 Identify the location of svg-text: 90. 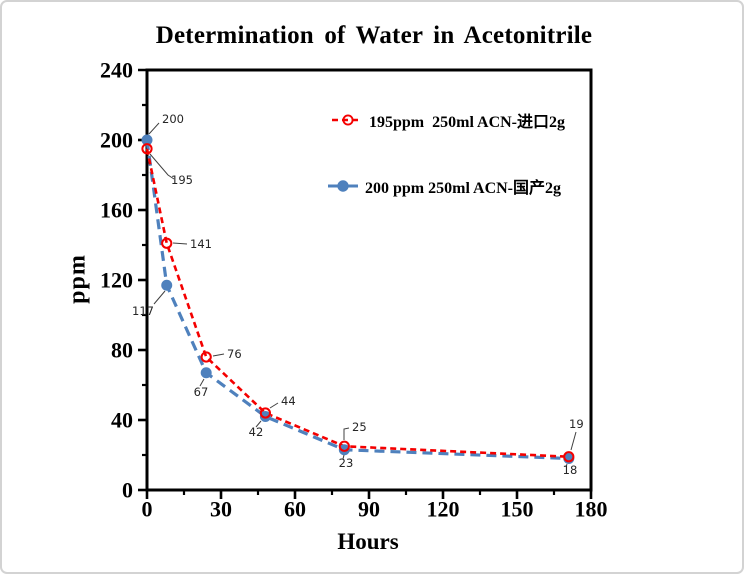
(369, 509).